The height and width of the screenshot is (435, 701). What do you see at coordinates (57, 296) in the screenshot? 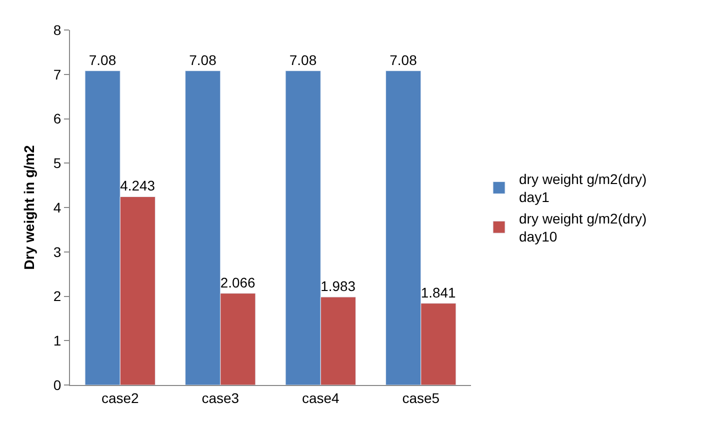
I see `y-tick-label: 2` at bounding box center [57, 296].